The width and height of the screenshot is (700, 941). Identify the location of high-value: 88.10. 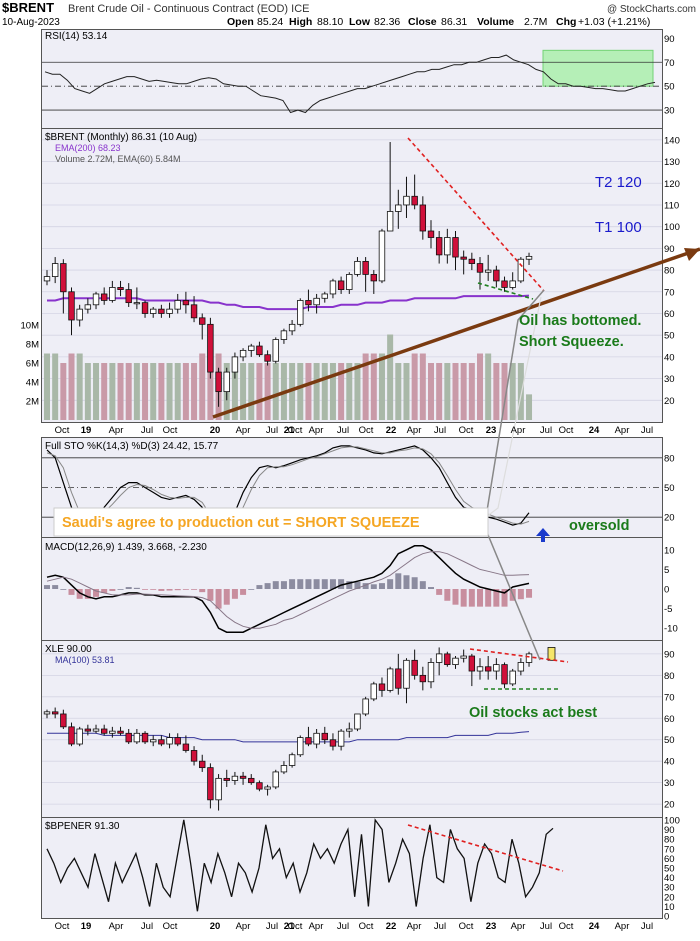
(330, 22).